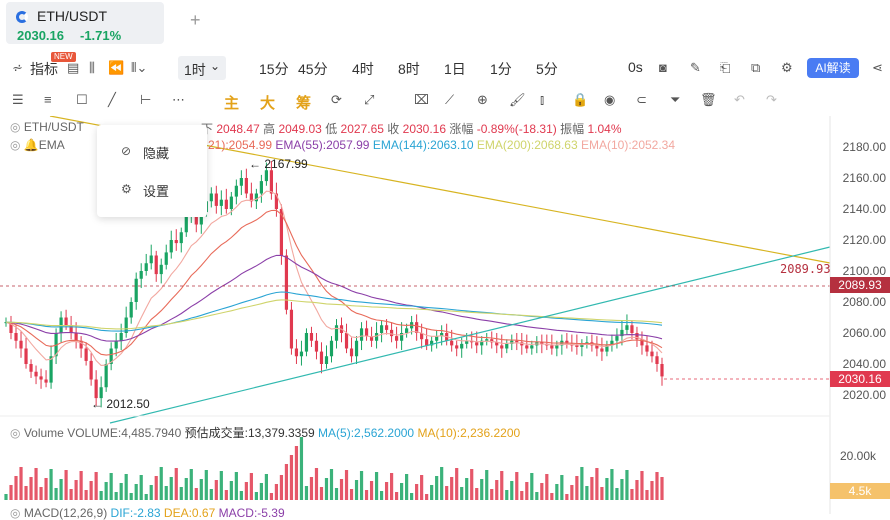  What do you see at coordinates (73, 67) in the screenshot?
I see `template-icon: ▤` at bounding box center [73, 67].